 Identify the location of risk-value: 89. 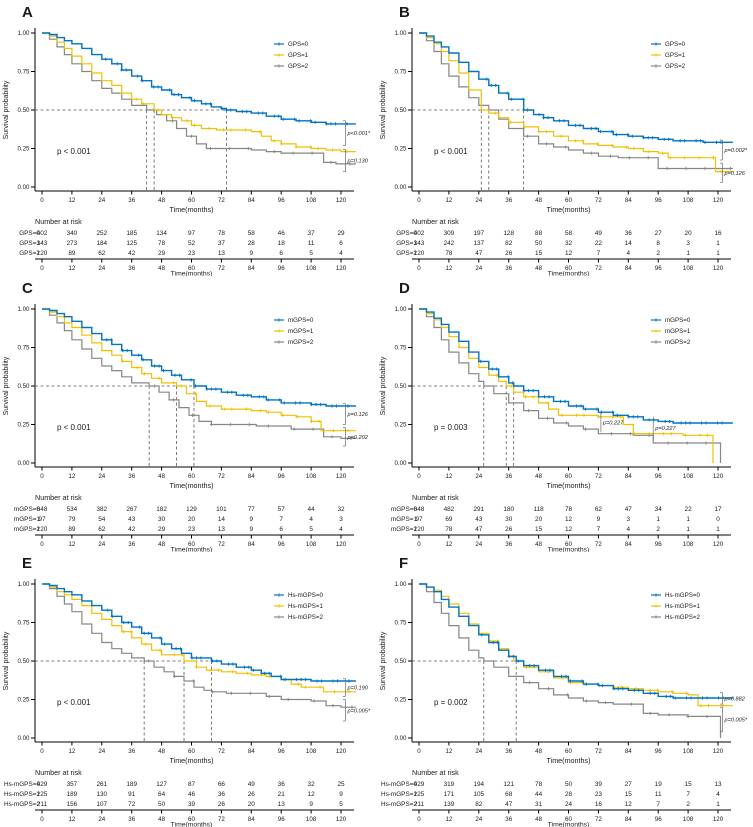
(72, 529).